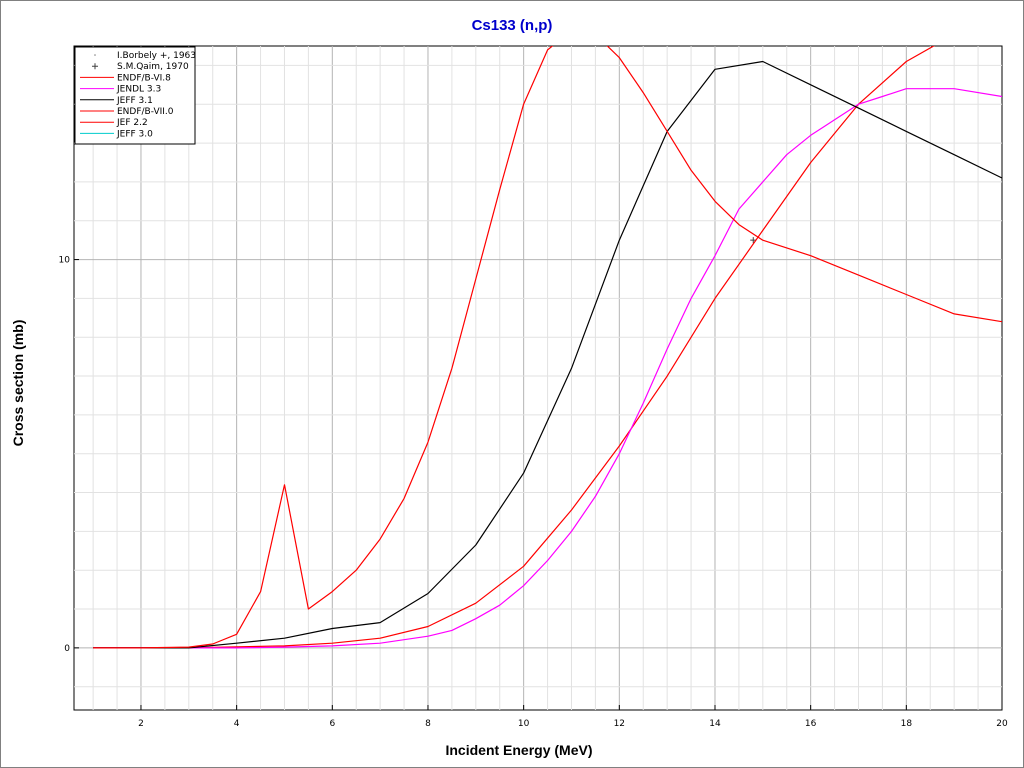 The height and width of the screenshot is (768, 1024). I want to click on x-tick-label: 16, so click(811, 724).